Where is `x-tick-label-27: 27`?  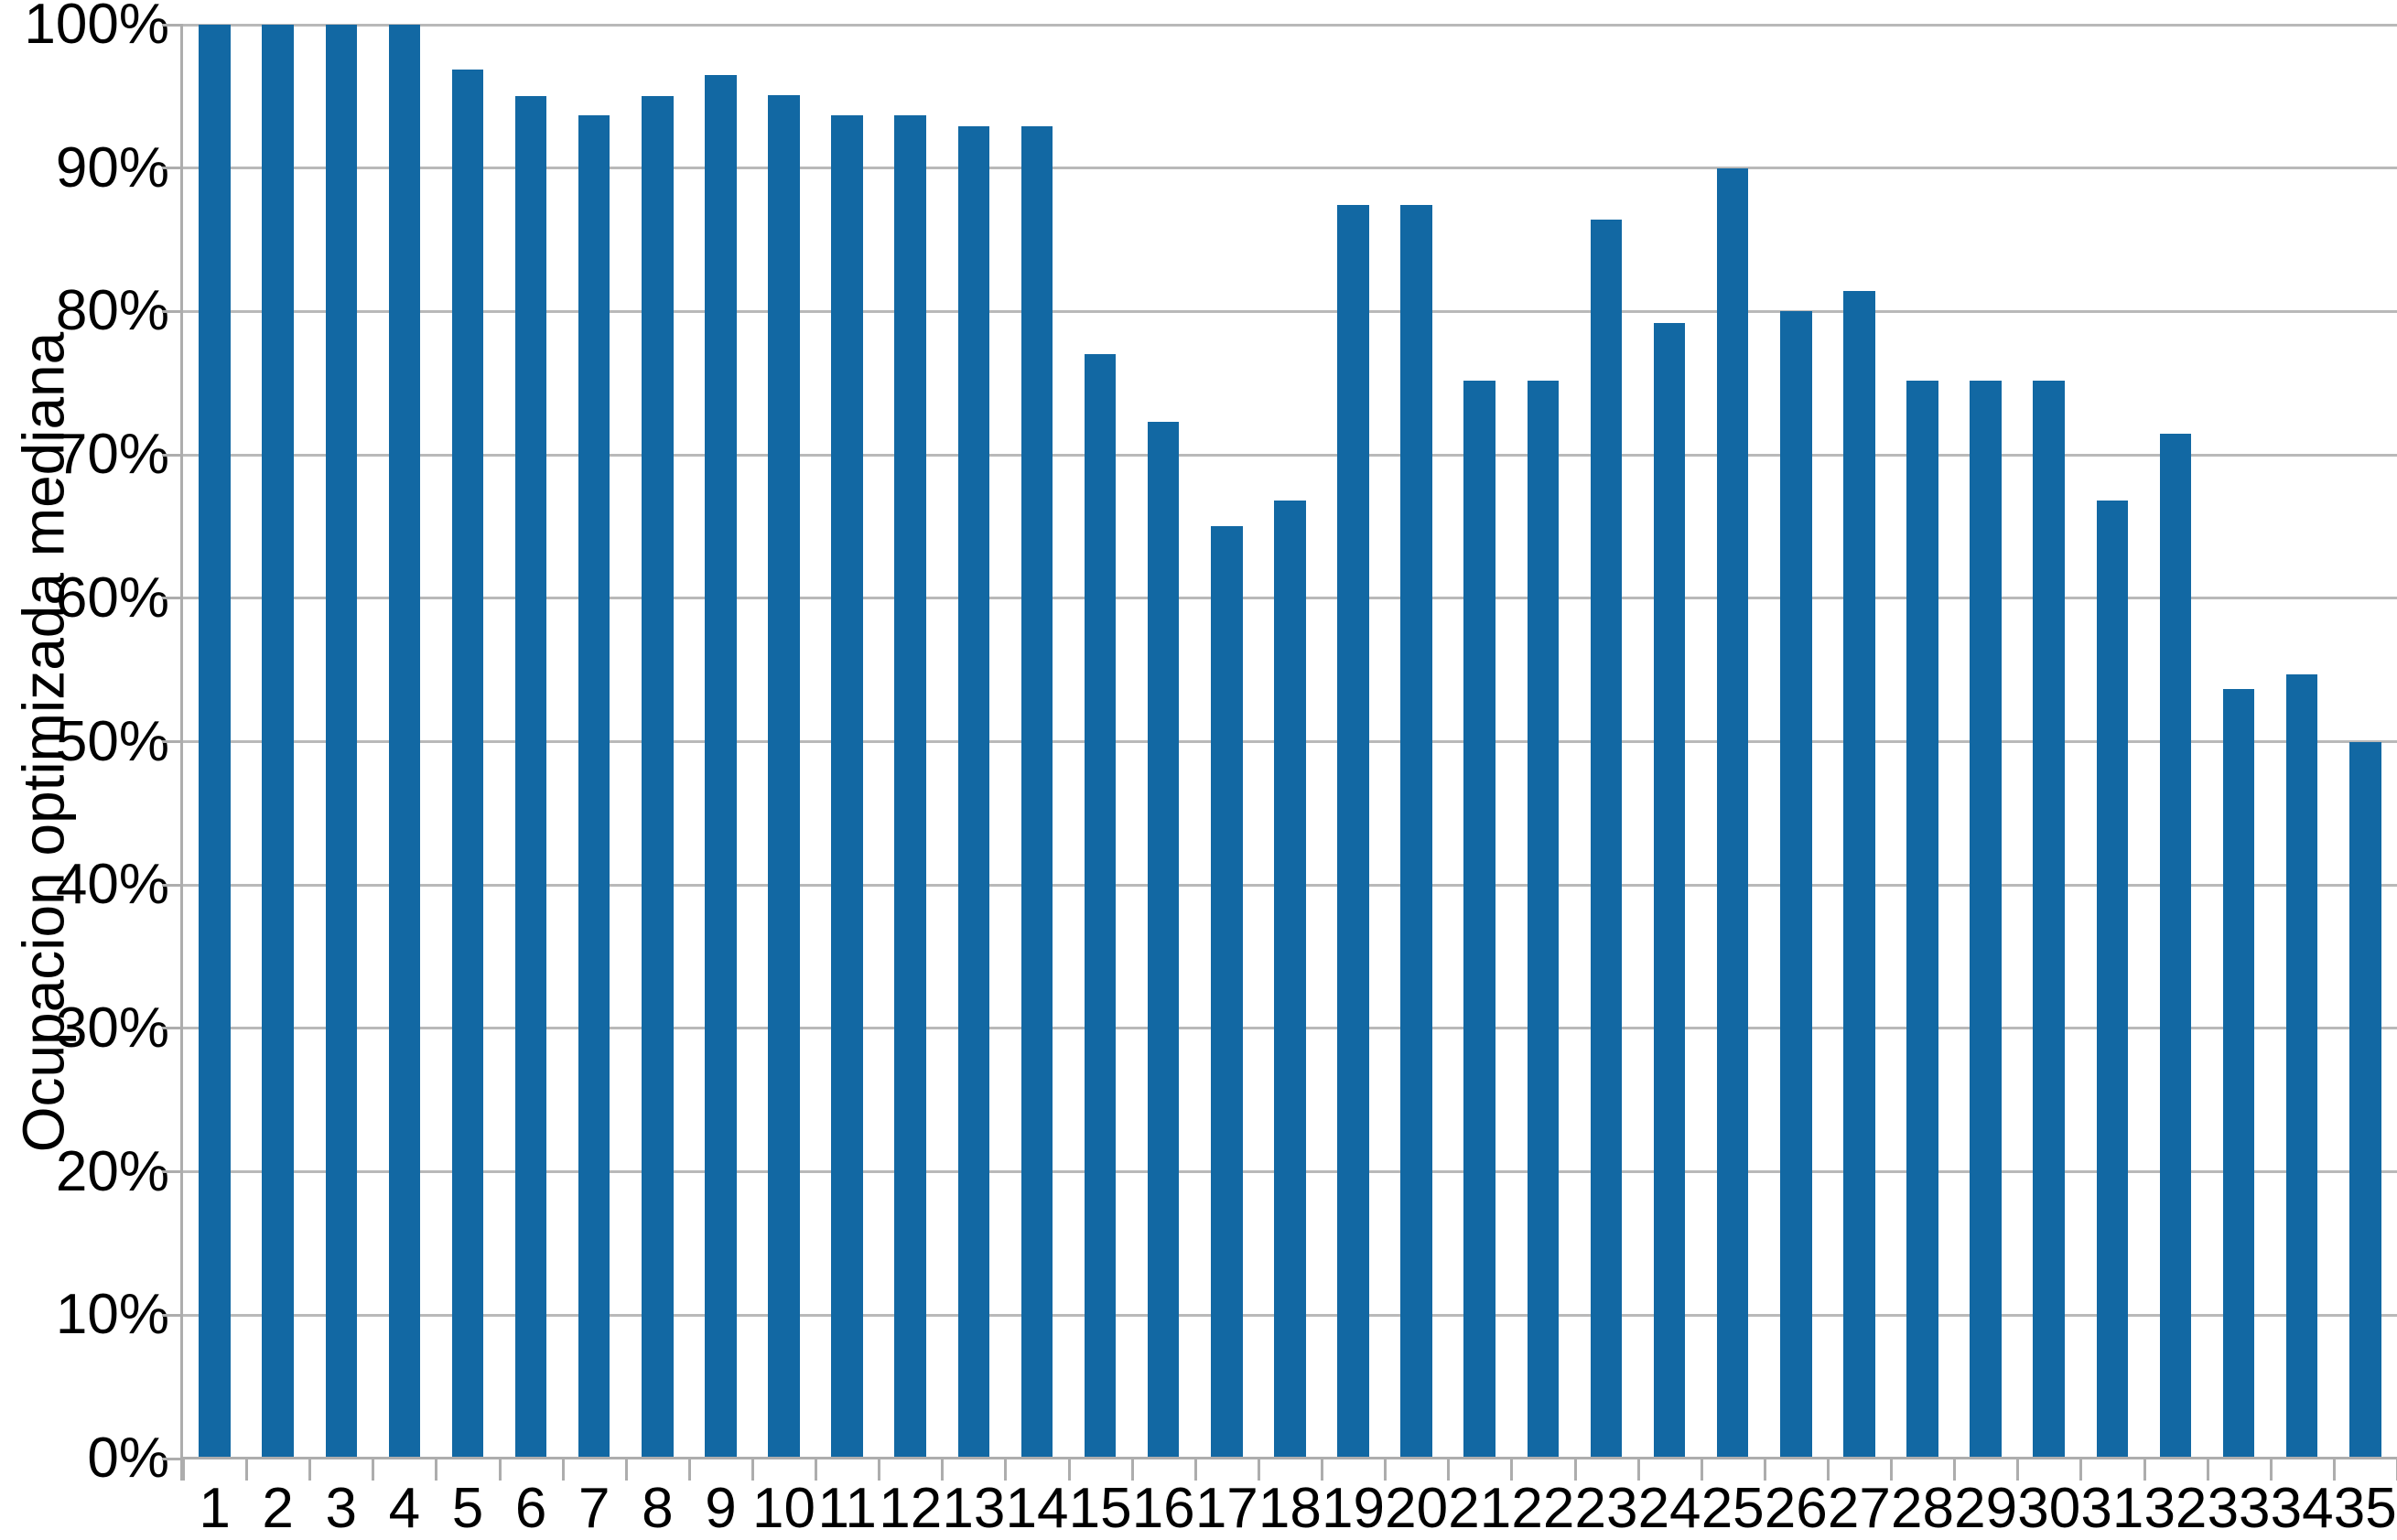
x-tick-label-27: 27 is located at coordinates (1859, 1508).